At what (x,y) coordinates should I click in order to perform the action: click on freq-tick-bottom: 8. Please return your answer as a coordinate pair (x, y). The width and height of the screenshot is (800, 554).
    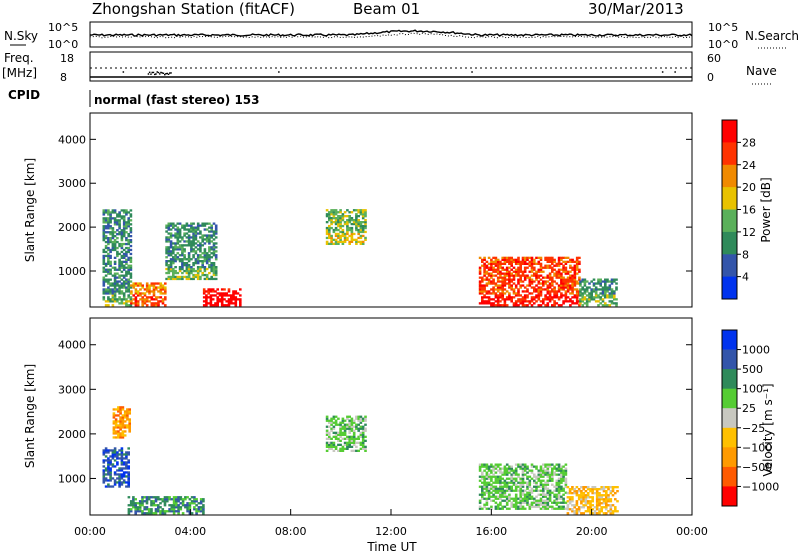
    Looking at the image, I should click on (63, 77).